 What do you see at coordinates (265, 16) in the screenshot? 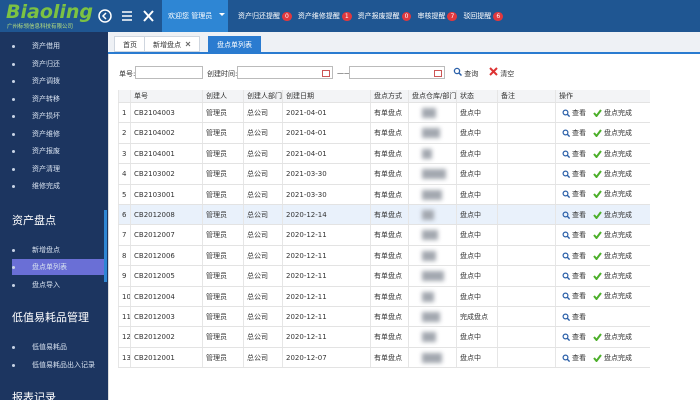
I see `notice: 资产归还提醒 0` at bounding box center [265, 16].